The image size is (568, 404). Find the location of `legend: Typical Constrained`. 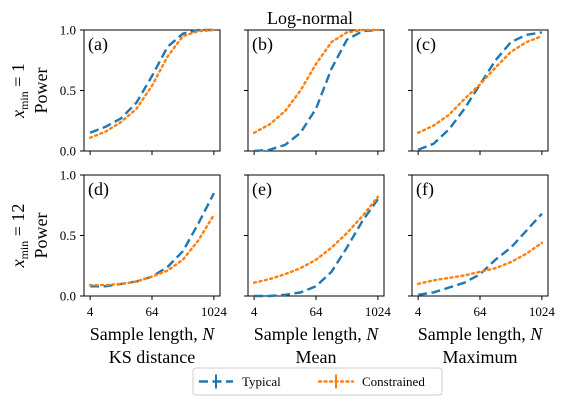

legend: Typical Constrained is located at coordinates (317, 381).